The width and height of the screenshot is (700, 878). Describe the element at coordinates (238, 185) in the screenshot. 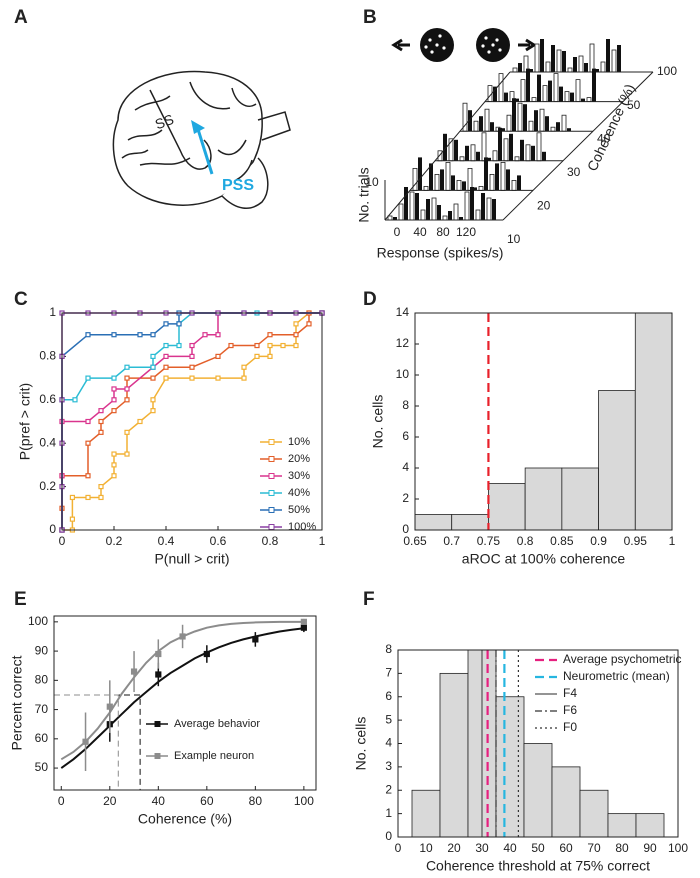

I see `sulcus-label: PSS` at that location.